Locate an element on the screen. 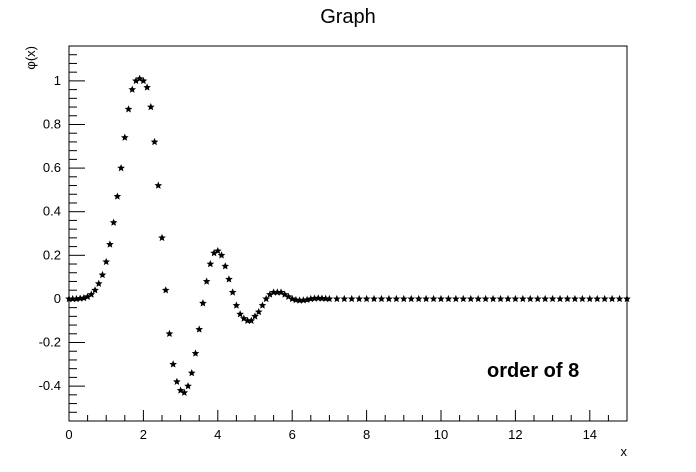 The width and height of the screenshot is (696, 472). x-tick-label: 12 is located at coordinates (515, 434).